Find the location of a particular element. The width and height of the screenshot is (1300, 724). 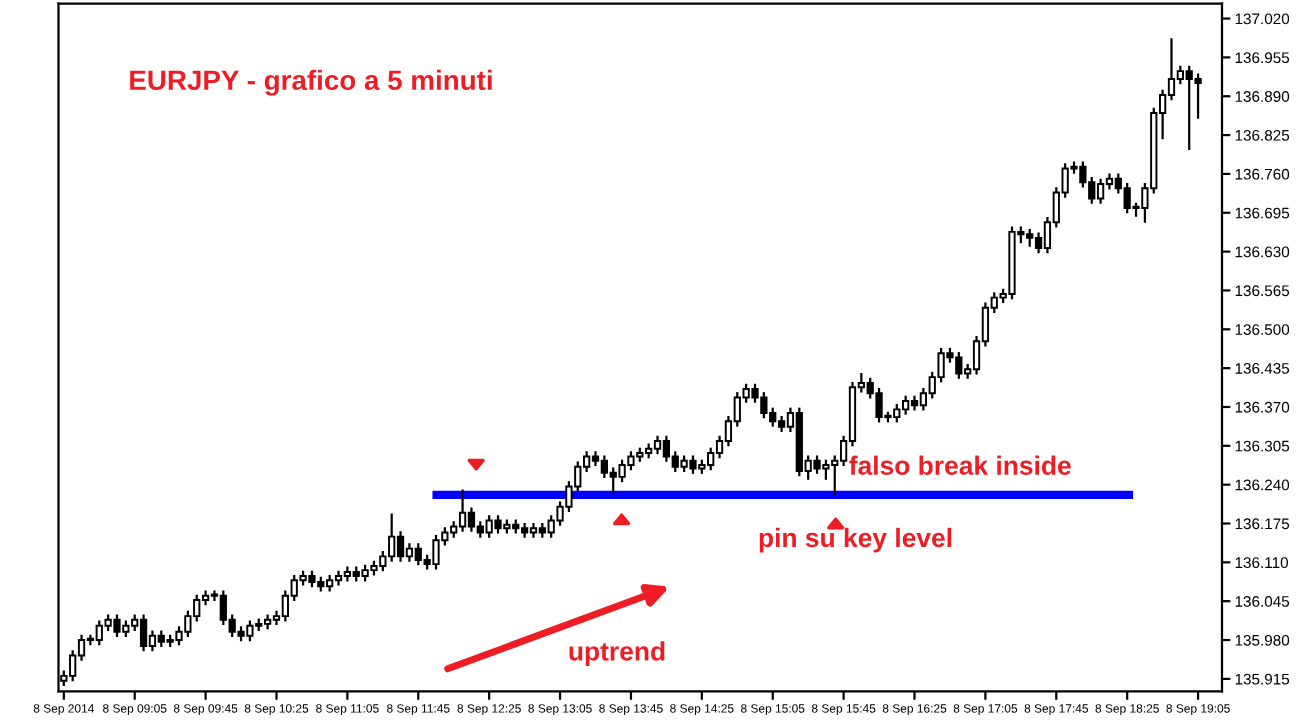

annotation: uptrend is located at coordinates (617, 653).